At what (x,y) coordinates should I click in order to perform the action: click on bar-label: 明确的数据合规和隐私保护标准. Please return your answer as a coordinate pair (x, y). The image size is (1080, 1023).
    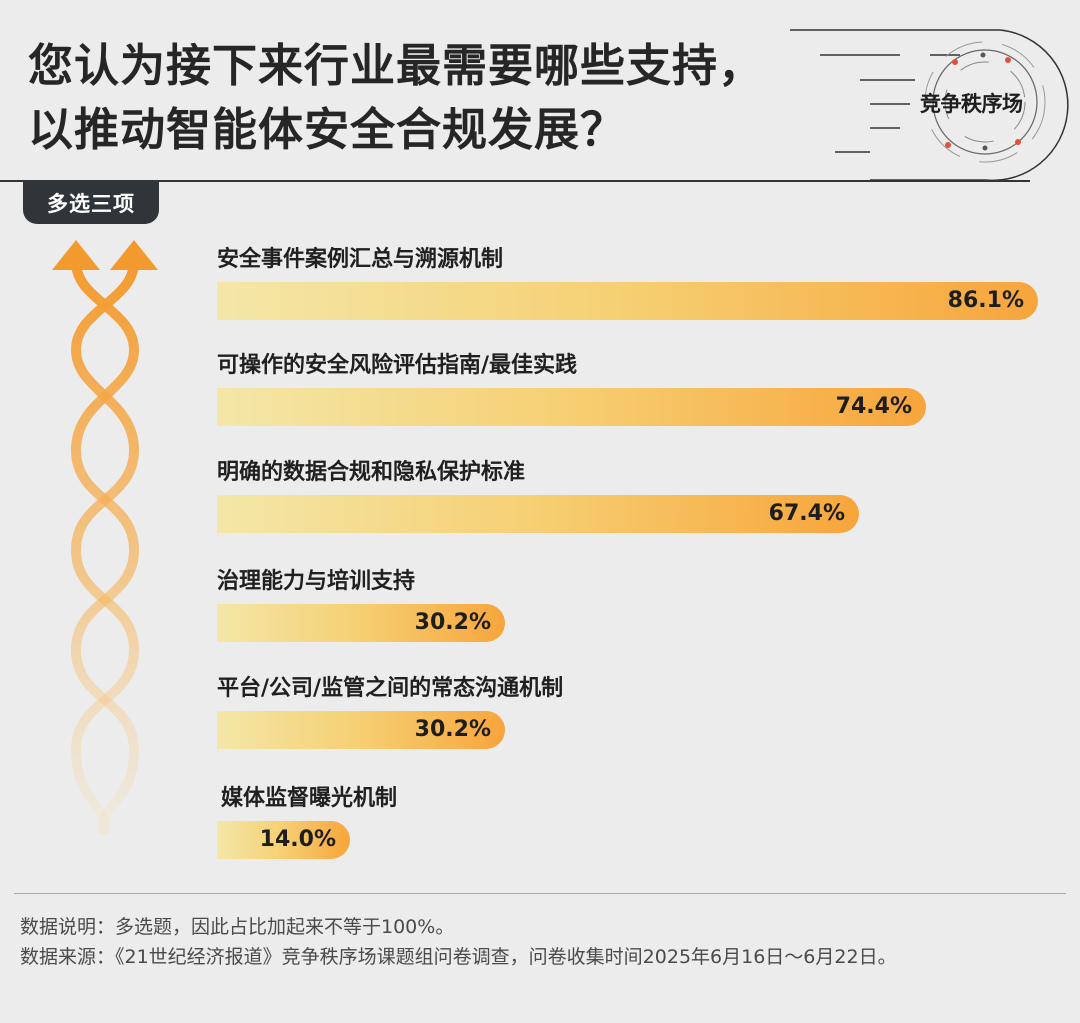
    Looking at the image, I should click on (371, 472).